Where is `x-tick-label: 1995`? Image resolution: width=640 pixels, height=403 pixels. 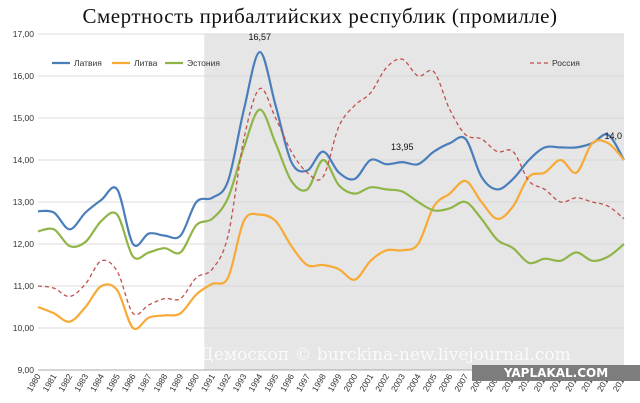 x-tick-label: 1995 is located at coordinates (271, 383).